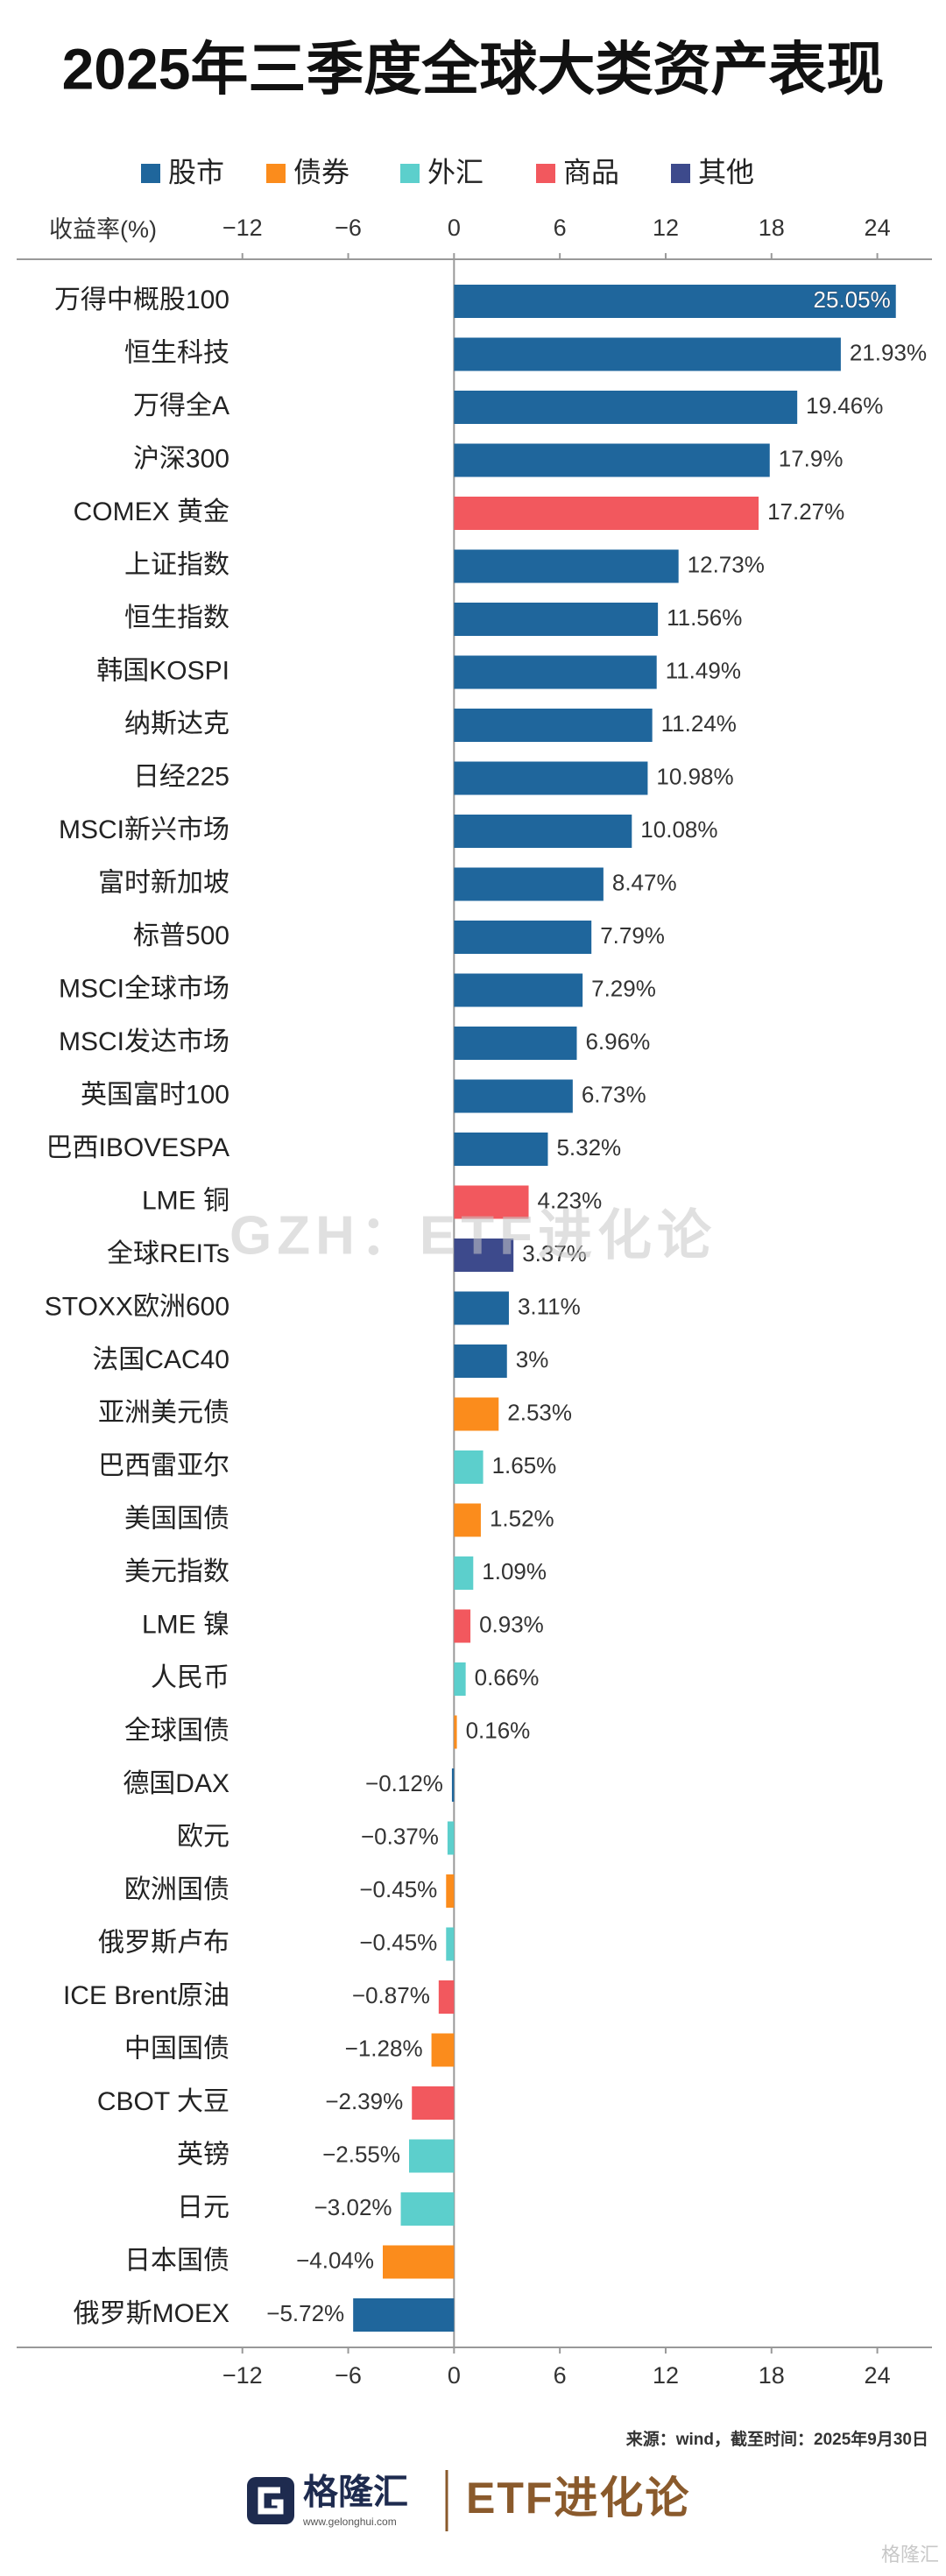  Describe the element at coordinates (454, 2376) in the screenshot. I see `x-tick-label: 0` at that location.